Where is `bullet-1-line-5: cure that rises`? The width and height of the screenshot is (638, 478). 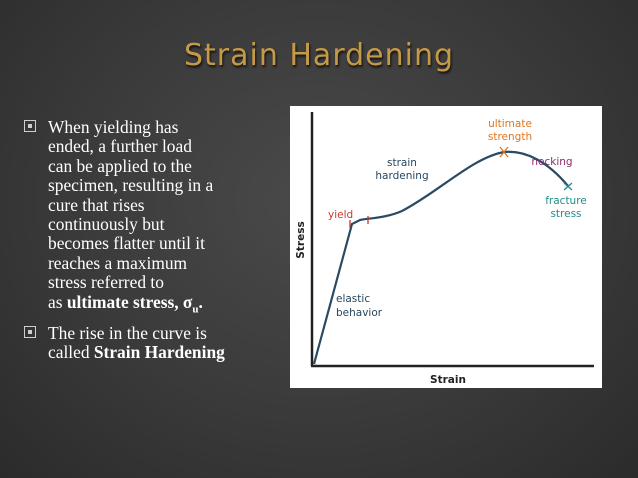 bullet-1-line-5: cure that rises is located at coordinates (96, 204).